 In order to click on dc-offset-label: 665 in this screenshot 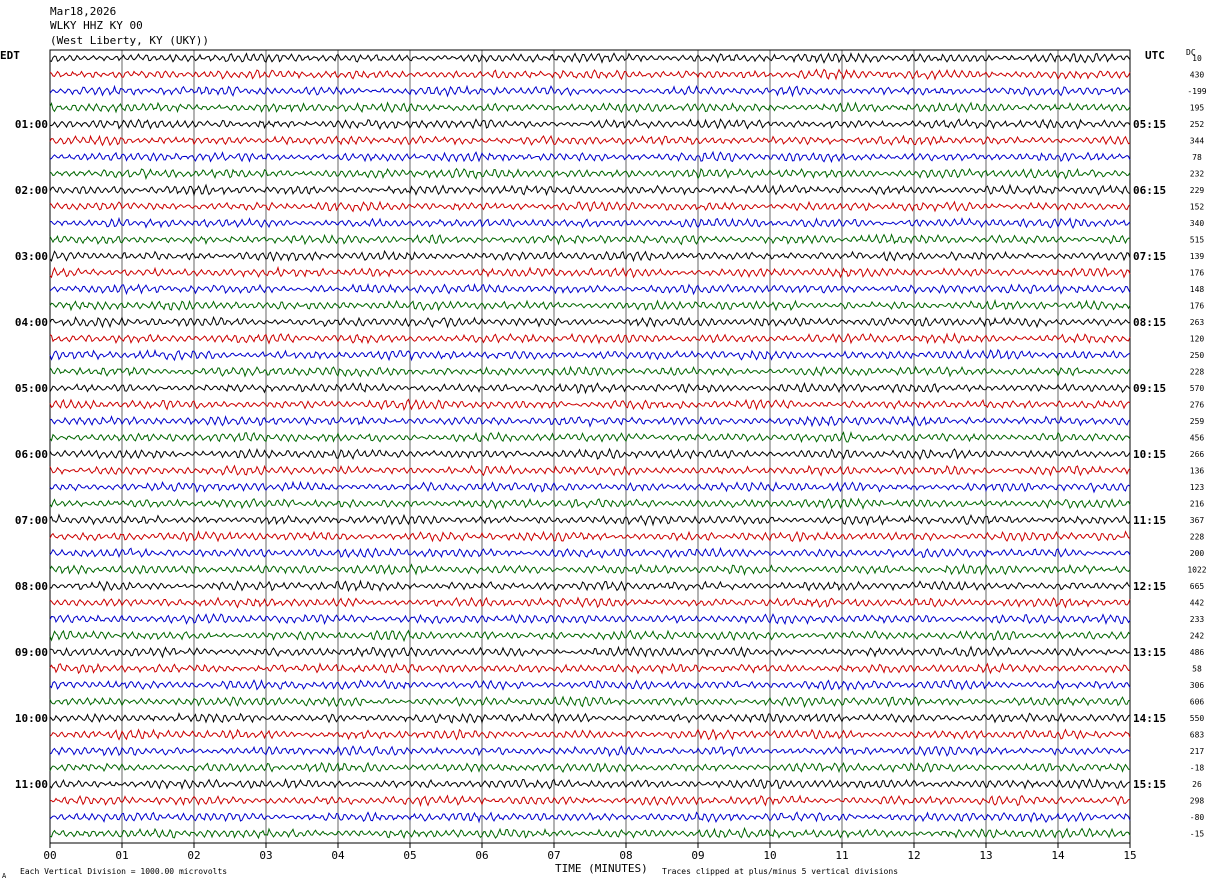, I will do `click(1197, 586)`.